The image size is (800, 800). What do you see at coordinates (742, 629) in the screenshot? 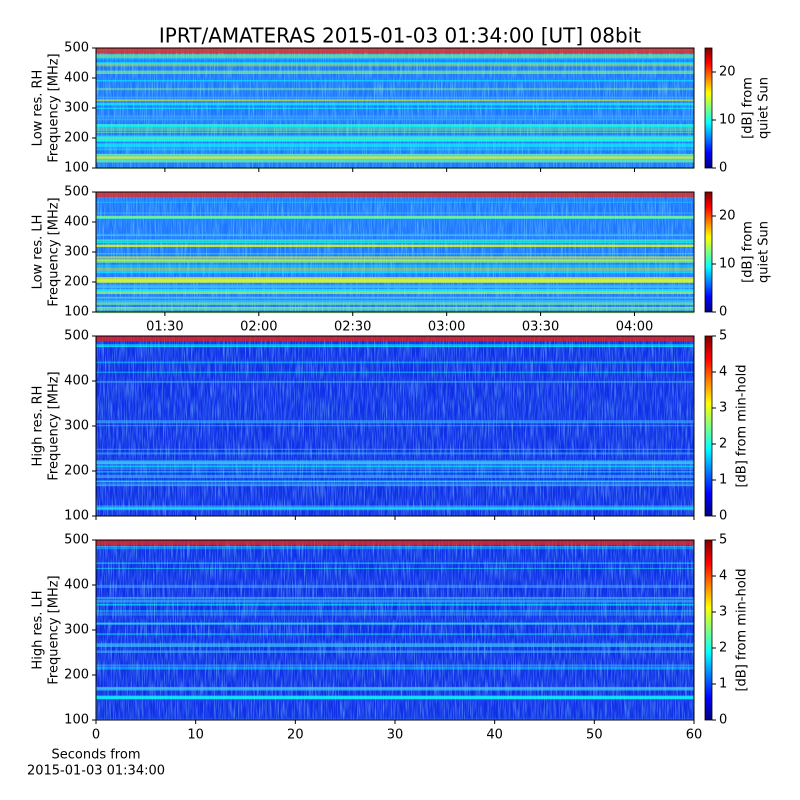
I see `colorbar-label: [dB] from min-hold` at bounding box center [742, 629].